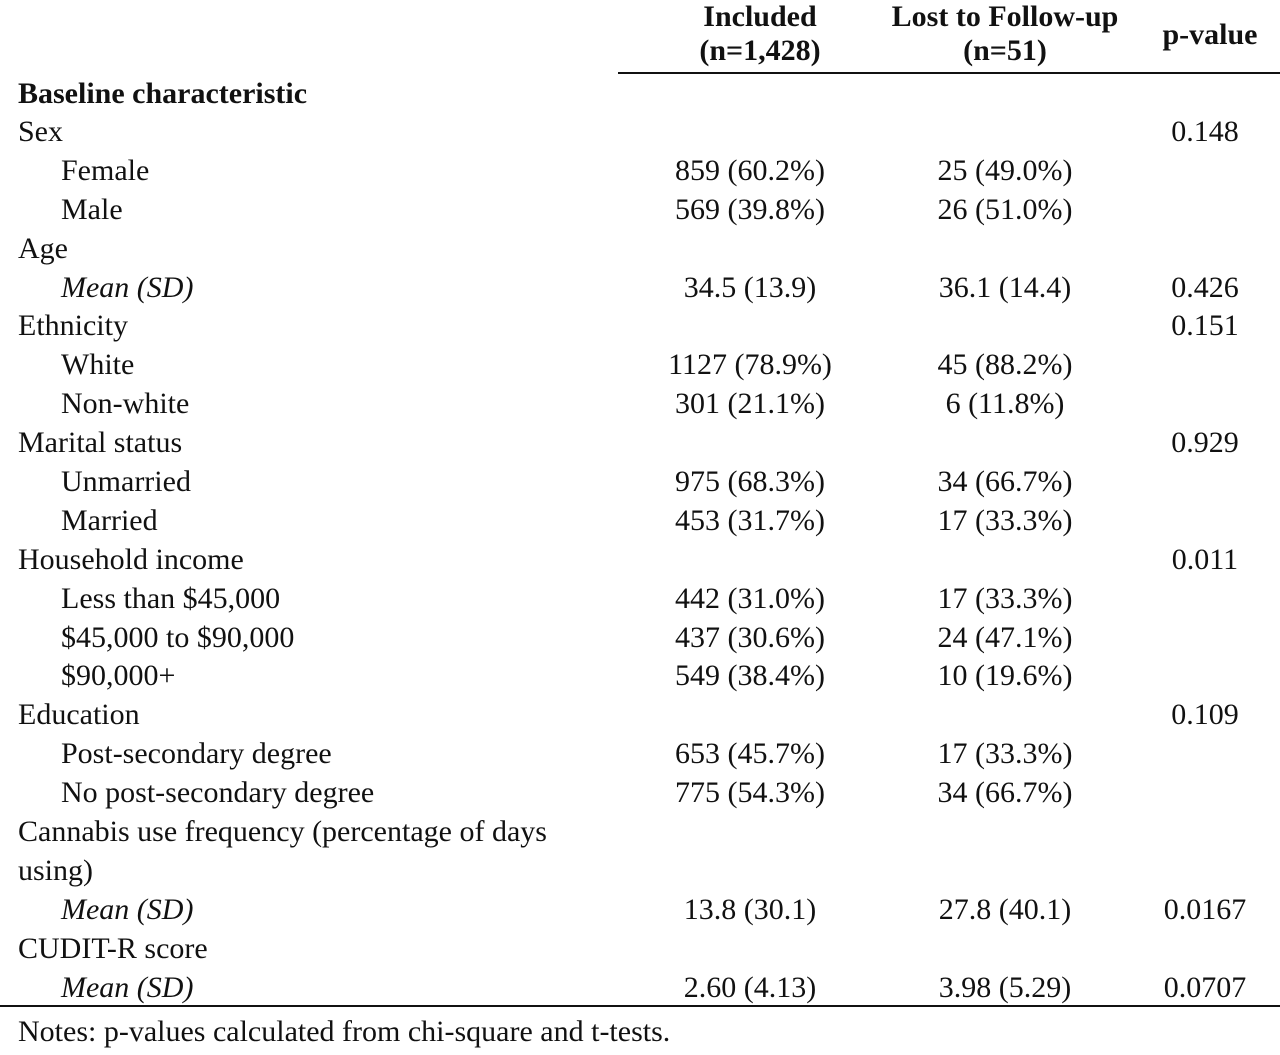 The width and height of the screenshot is (1280, 1055). What do you see at coordinates (1005, 170) in the screenshot?
I see `cell-lost-to-follow-up: 25 (49.0%)` at bounding box center [1005, 170].